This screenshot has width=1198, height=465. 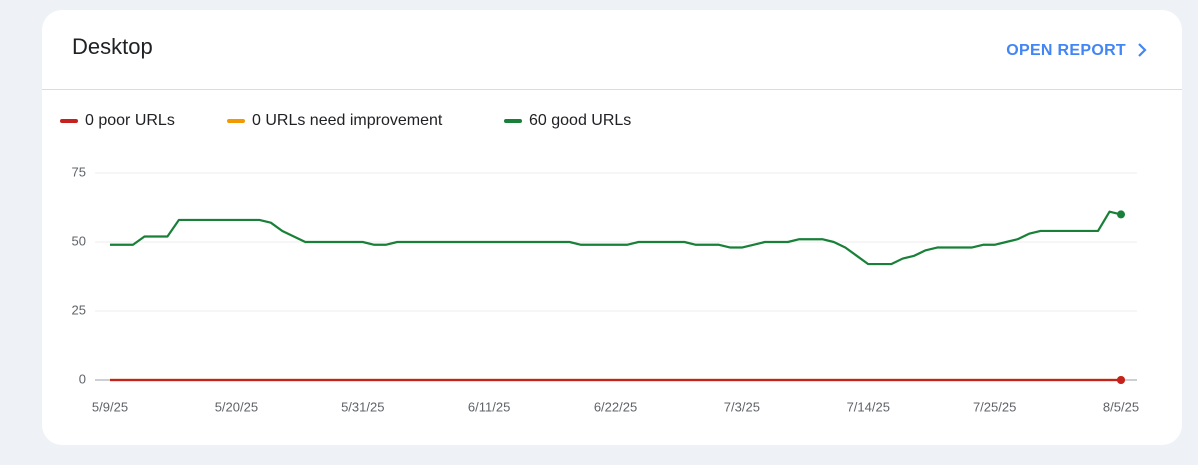 I want to click on y-tick-label: 0, so click(x=82, y=378).